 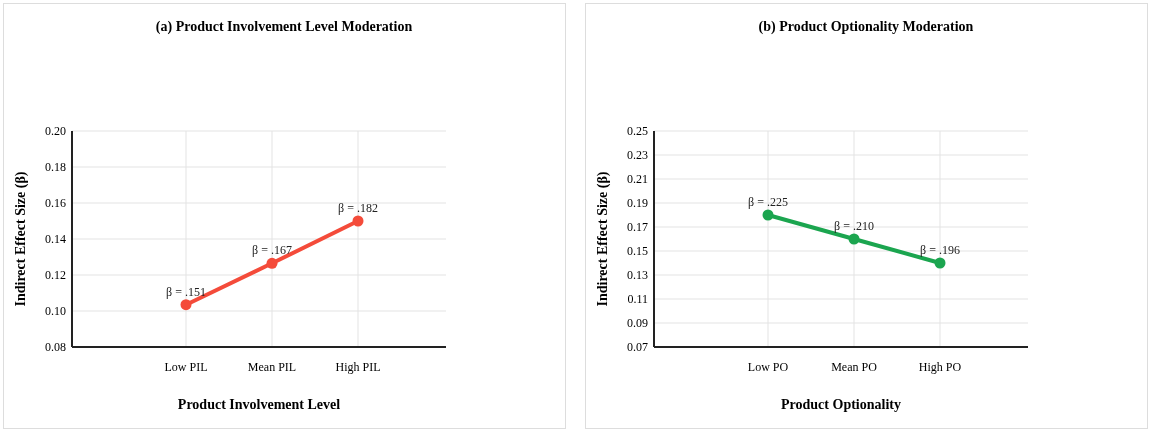 What do you see at coordinates (841, 404) in the screenshot?
I see `x-axis-title: Product Optionality` at bounding box center [841, 404].